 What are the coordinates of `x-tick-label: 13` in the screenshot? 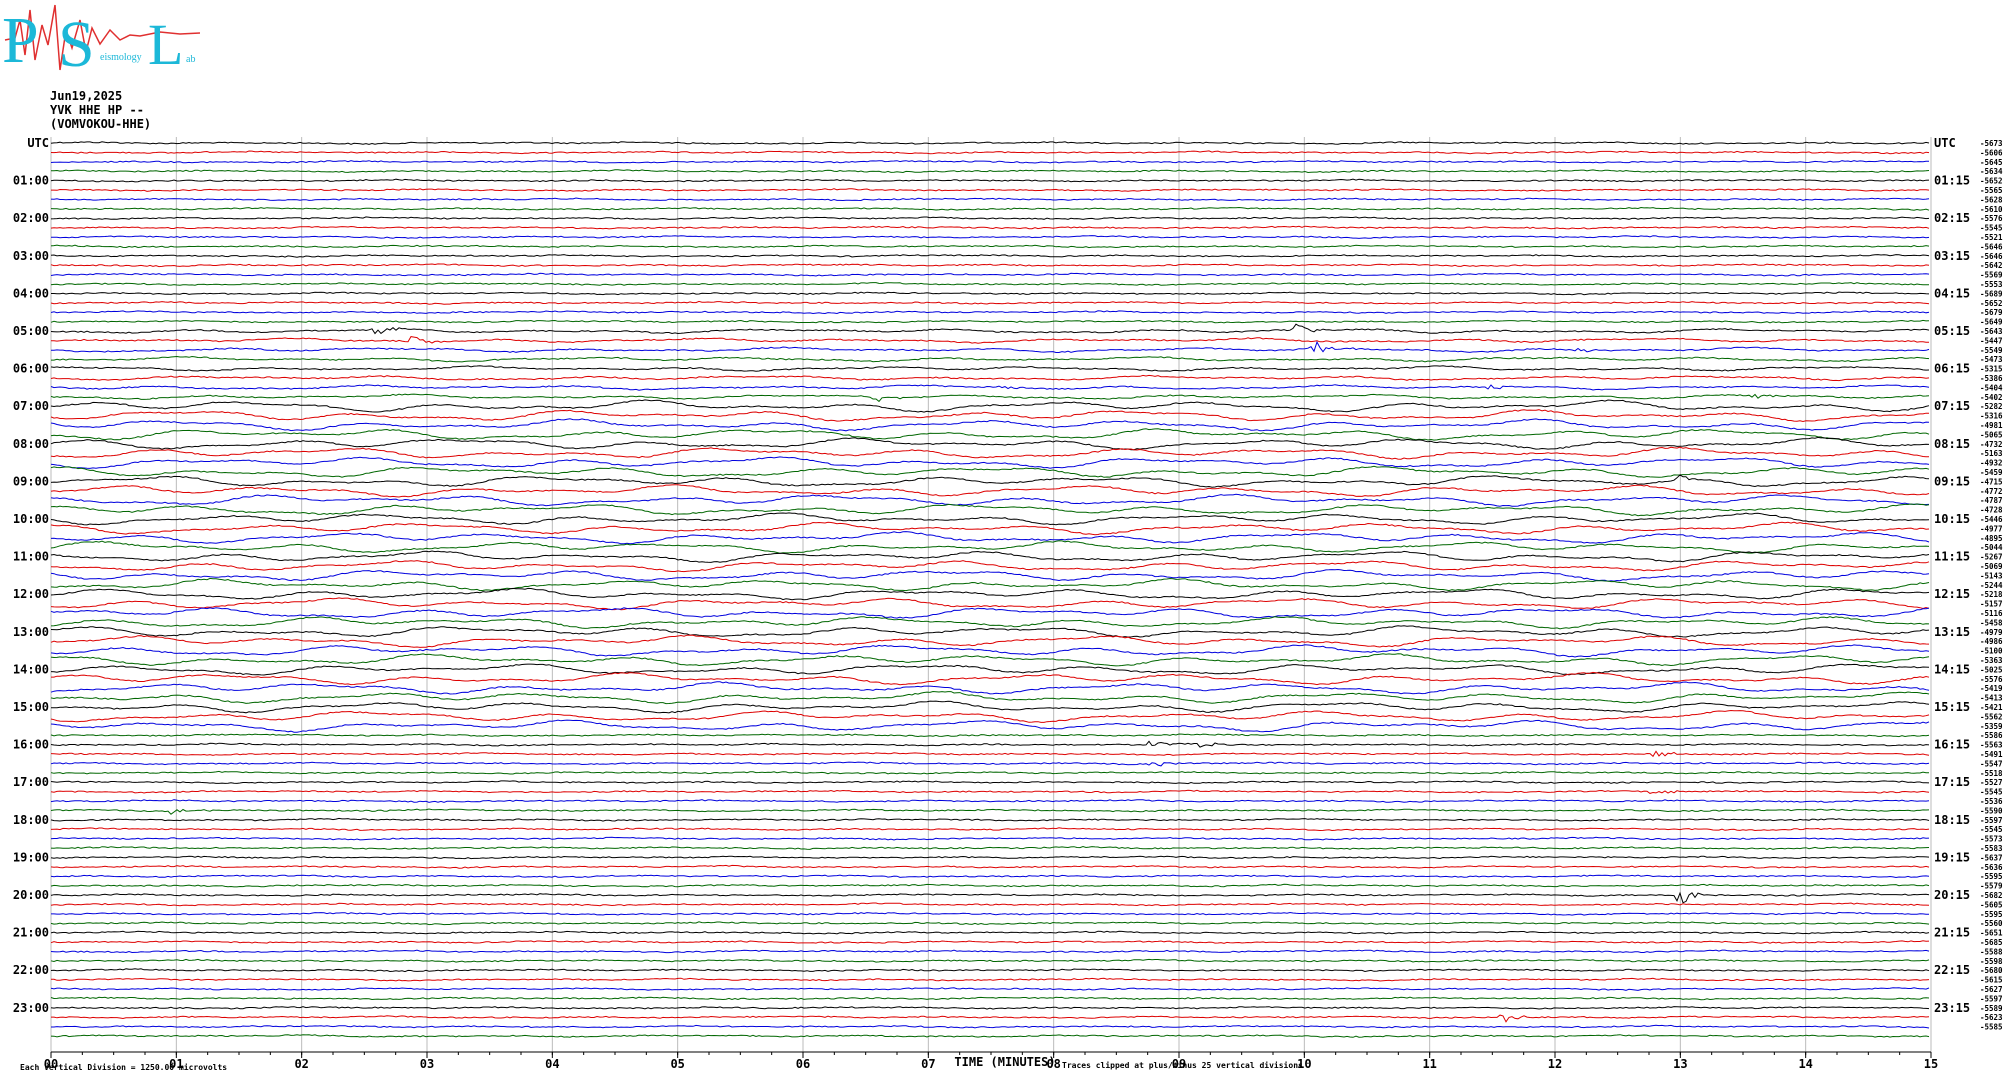 It's located at (1680, 1064).